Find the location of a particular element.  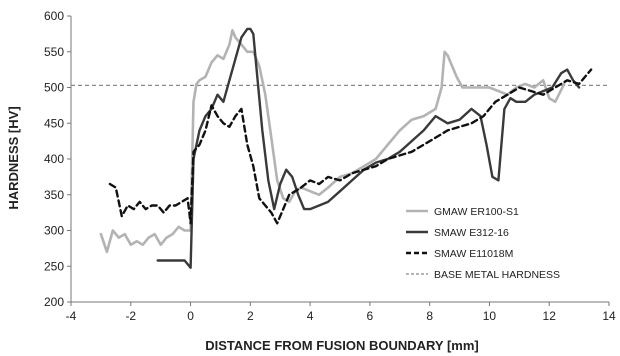

legend-entry: SMAW E11018M is located at coordinates (473, 254).